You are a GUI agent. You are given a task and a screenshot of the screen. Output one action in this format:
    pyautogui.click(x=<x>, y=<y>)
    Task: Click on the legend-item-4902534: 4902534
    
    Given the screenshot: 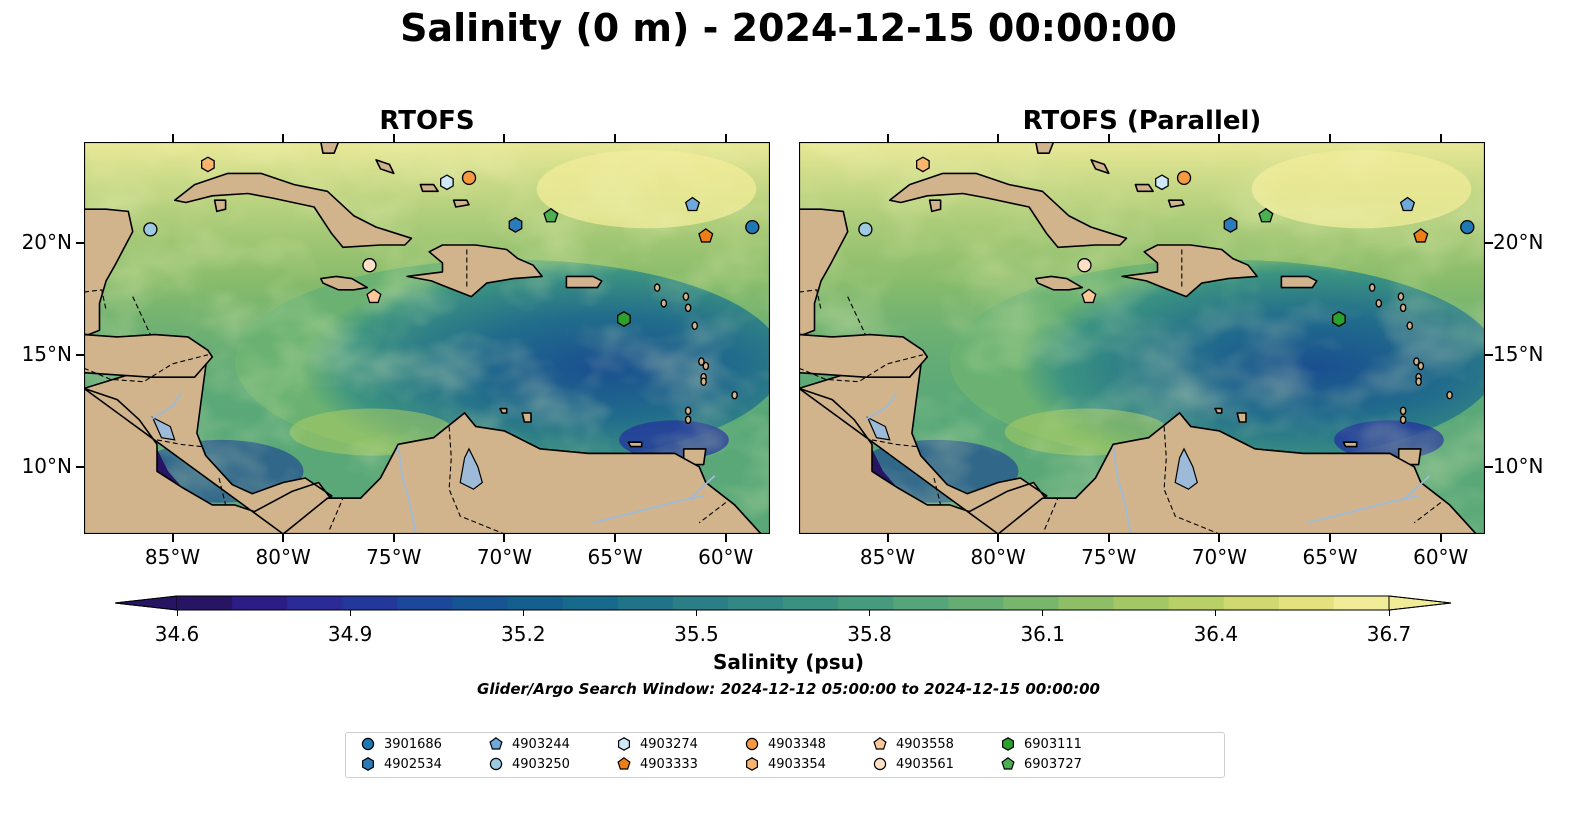 What is the action you would take?
    pyautogui.click(x=401, y=764)
    